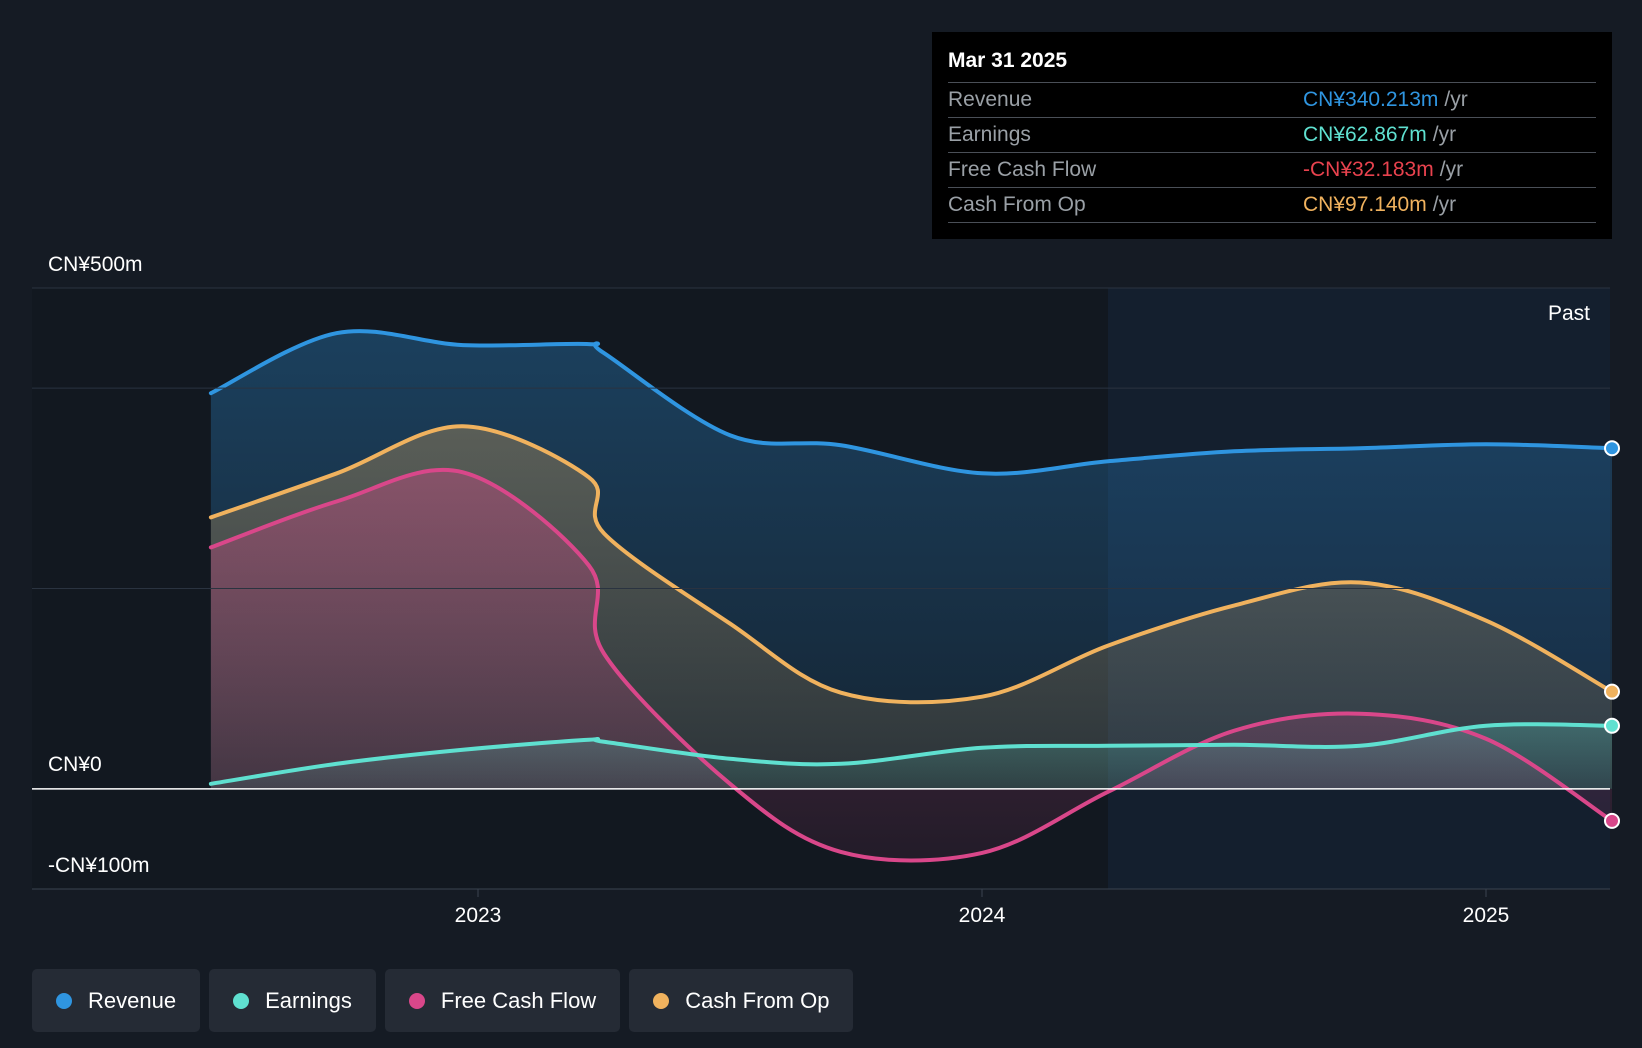 The height and width of the screenshot is (1048, 1642). Describe the element at coordinates (308, 1000) in the screenshot. I see `legend-label: Earnings` at that location.